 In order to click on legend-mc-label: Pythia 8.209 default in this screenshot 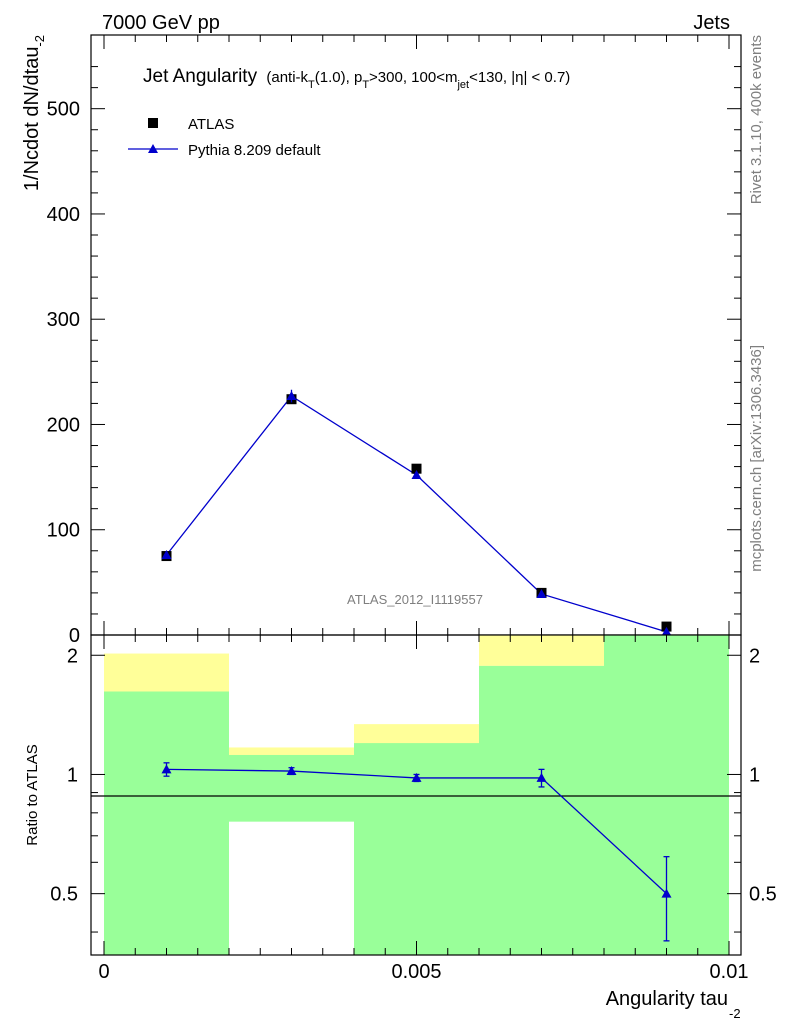, I will do `click(254, 150)`.